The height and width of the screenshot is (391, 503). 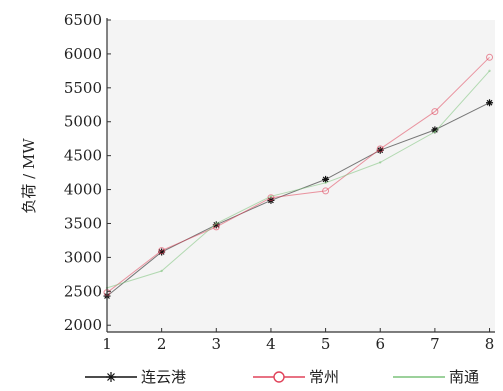 What do you see at coordinates (83, 122) in the screenshot?
I see `y-tick-label: 5000` at bounding box center [83, 122].